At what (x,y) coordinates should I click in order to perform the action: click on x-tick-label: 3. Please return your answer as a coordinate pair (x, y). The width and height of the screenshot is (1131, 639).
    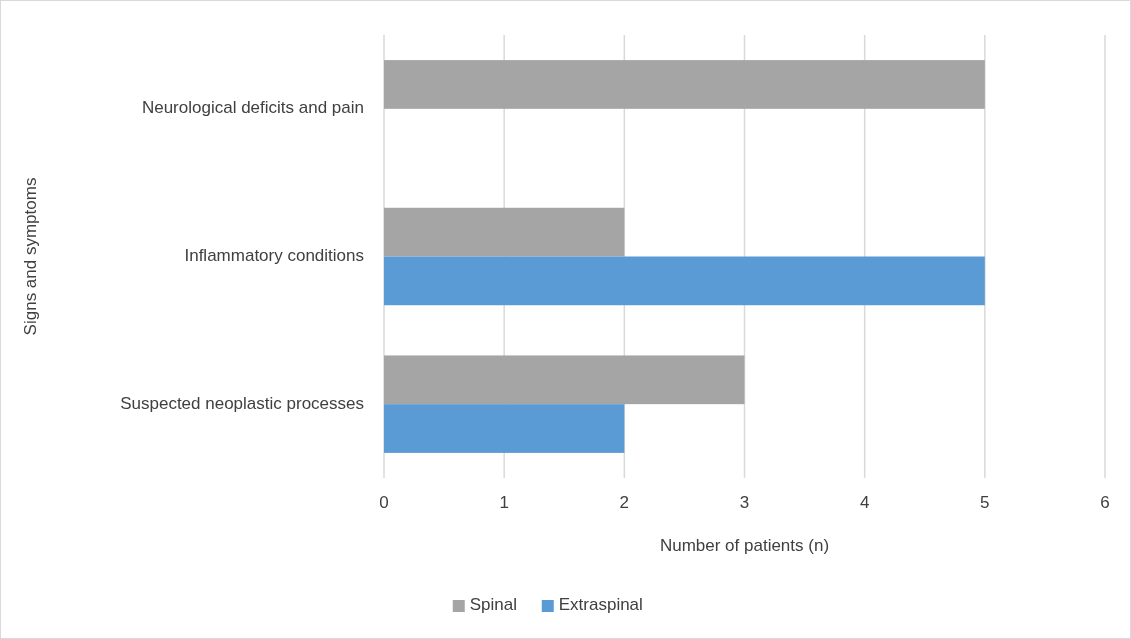
    Looking at the image, I should click on (744, 502).